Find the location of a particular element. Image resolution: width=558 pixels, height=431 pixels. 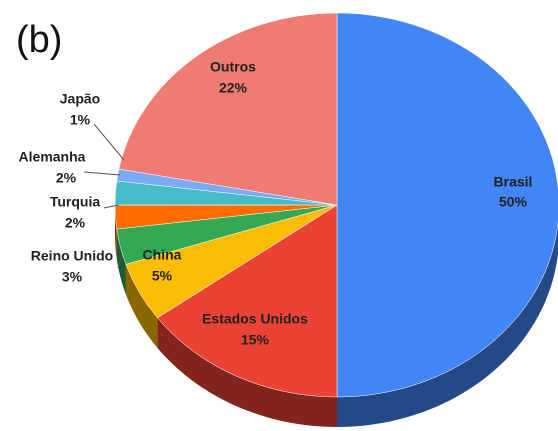

slice-label: Outros is located at coordinates (233, 67).